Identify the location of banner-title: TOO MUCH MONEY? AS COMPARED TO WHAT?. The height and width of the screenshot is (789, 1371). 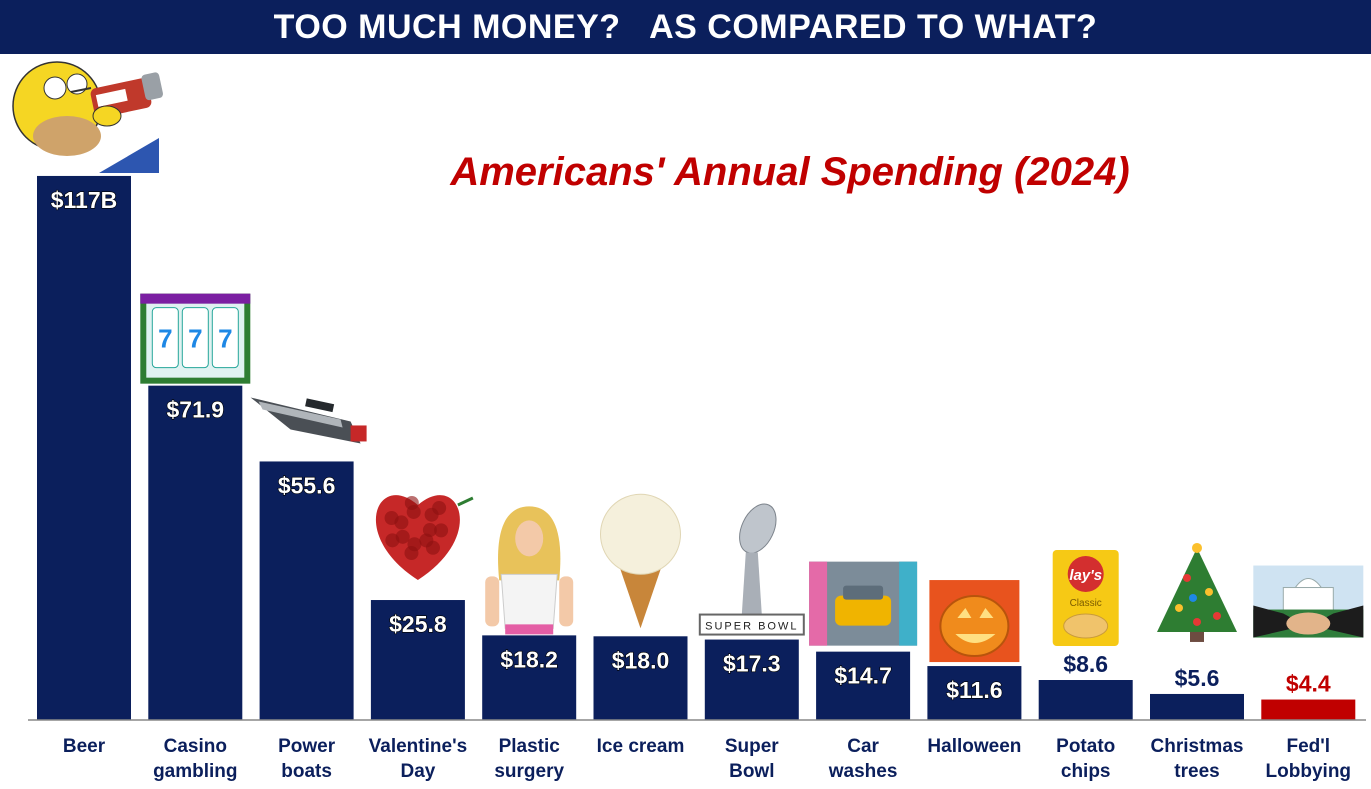
(685, 26).